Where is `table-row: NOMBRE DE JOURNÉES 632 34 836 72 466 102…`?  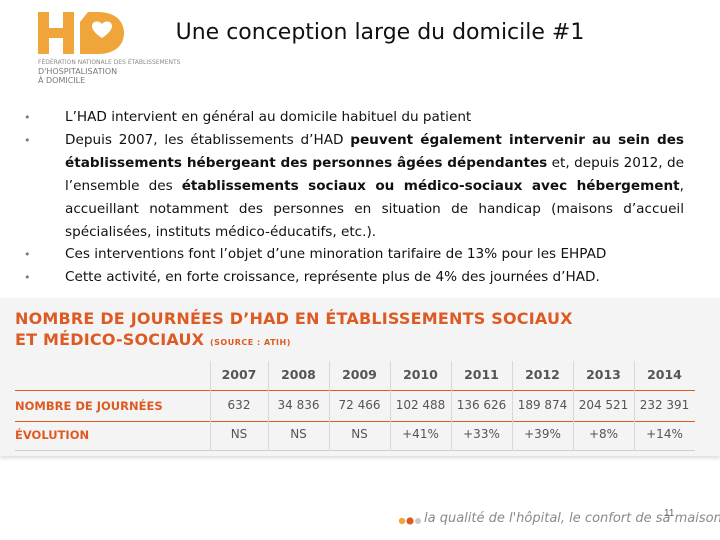 table-row: NOMBRE DE JOURNÉES 632 34 836 72 466 102… is located at coordinates (355, 406).